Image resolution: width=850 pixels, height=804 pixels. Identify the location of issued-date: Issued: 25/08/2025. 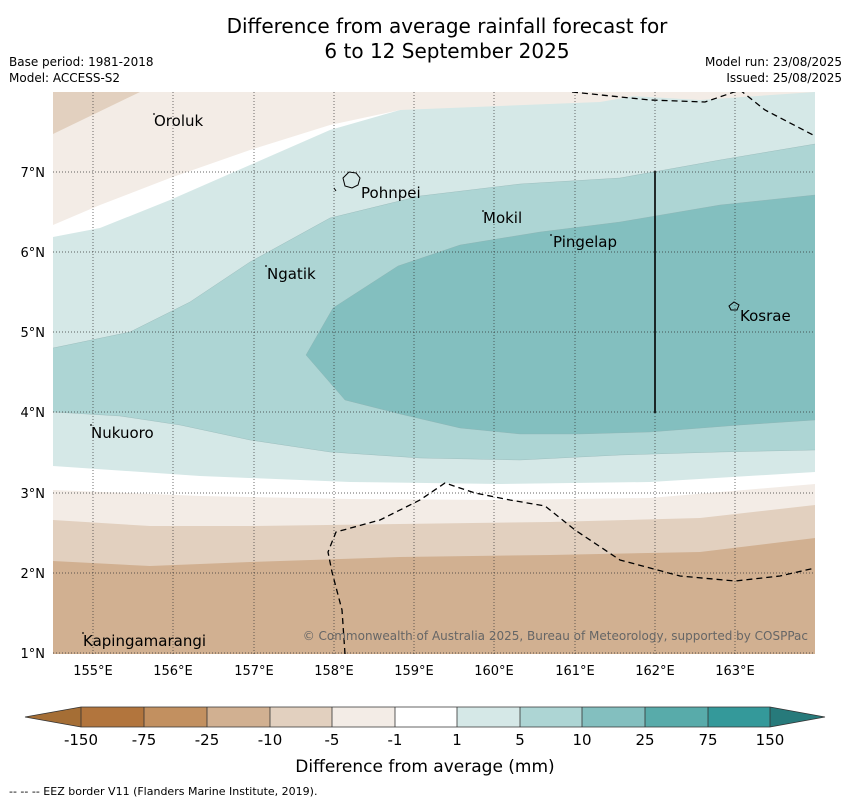
(784, 78).